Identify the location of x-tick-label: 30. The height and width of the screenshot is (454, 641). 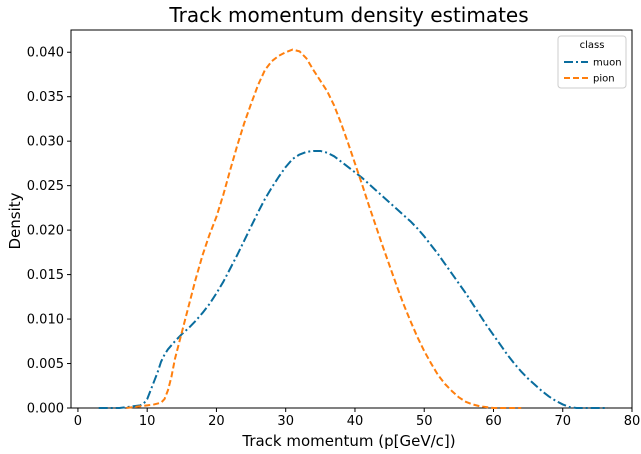
(285, 421).